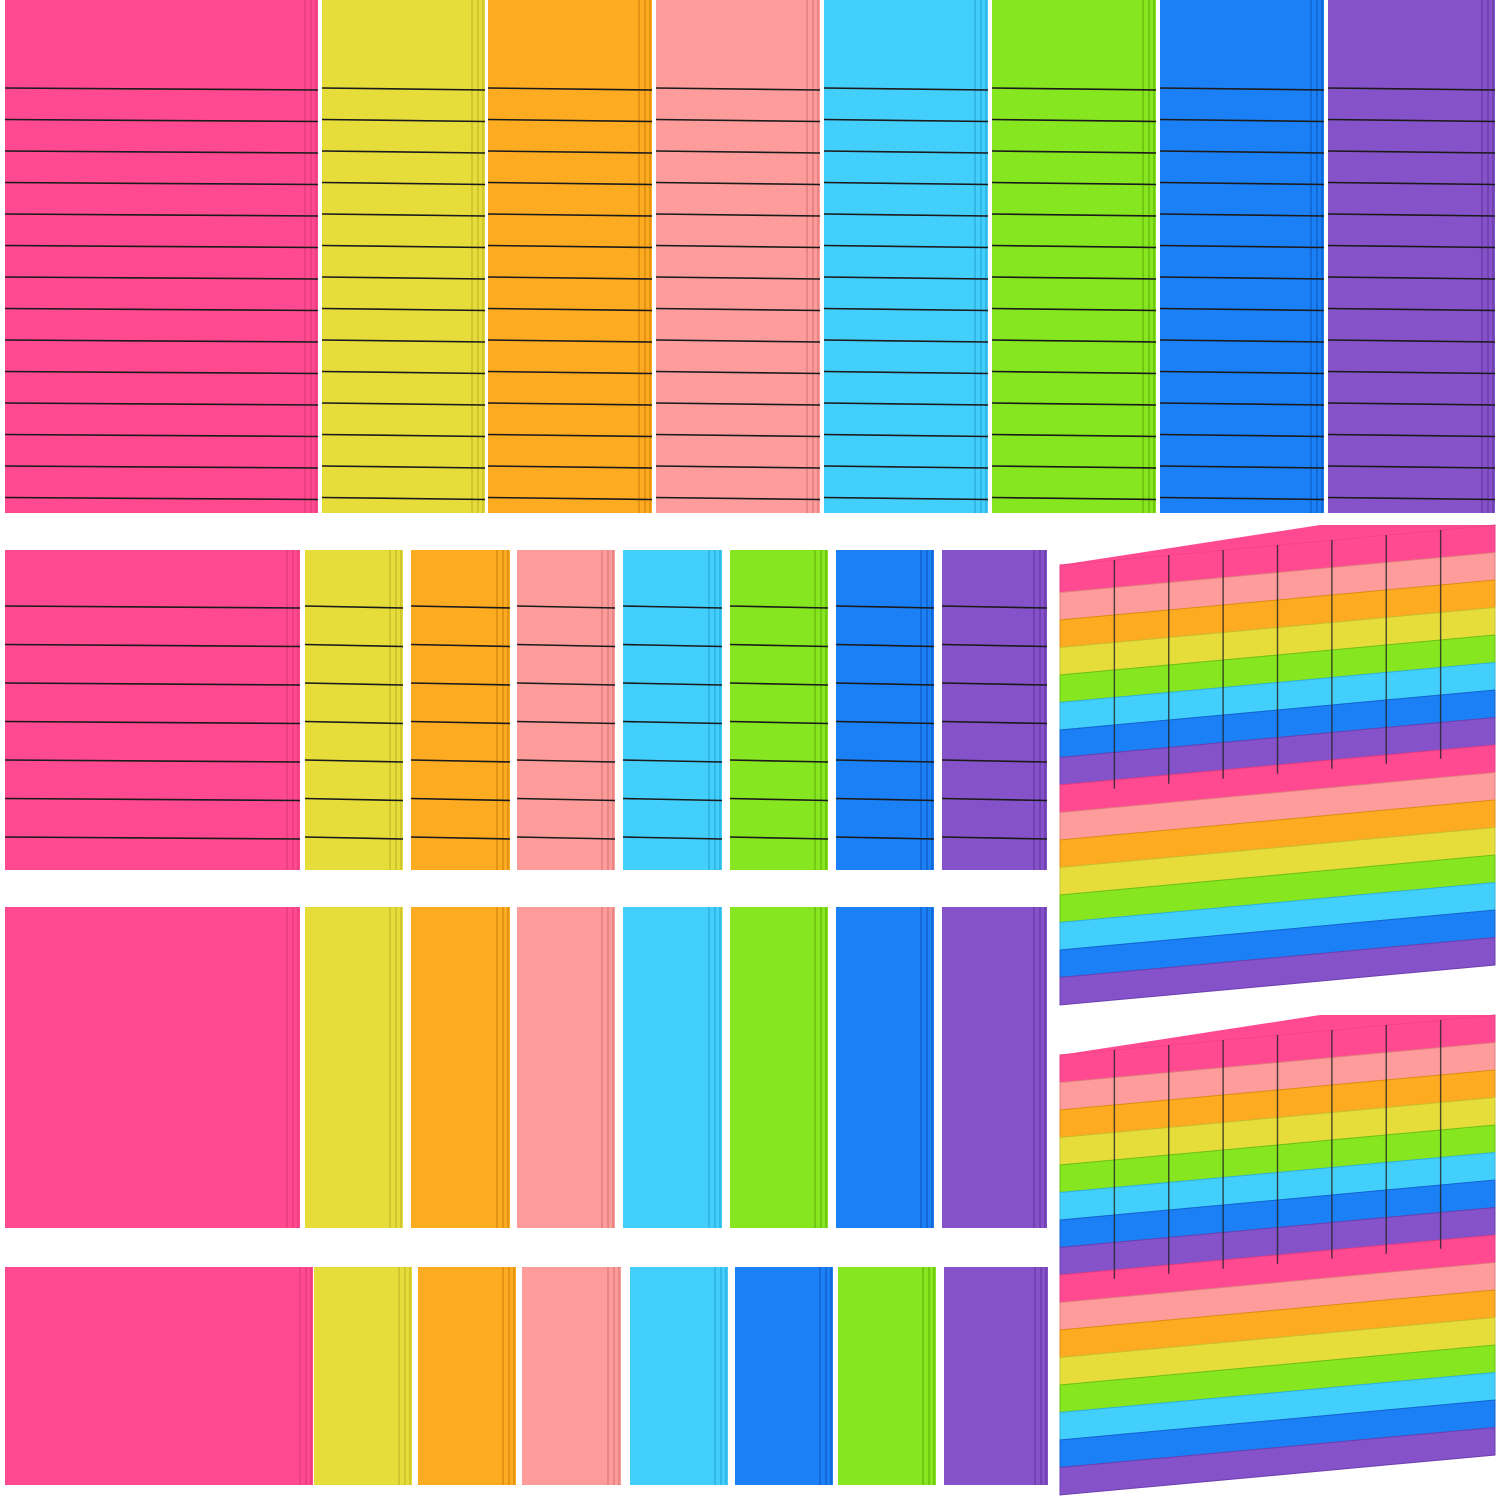 The image size is (1500, 1499). Describe the element at coordinates (1277, 1461) in the screenshot. I see `cube-layer` at that location.